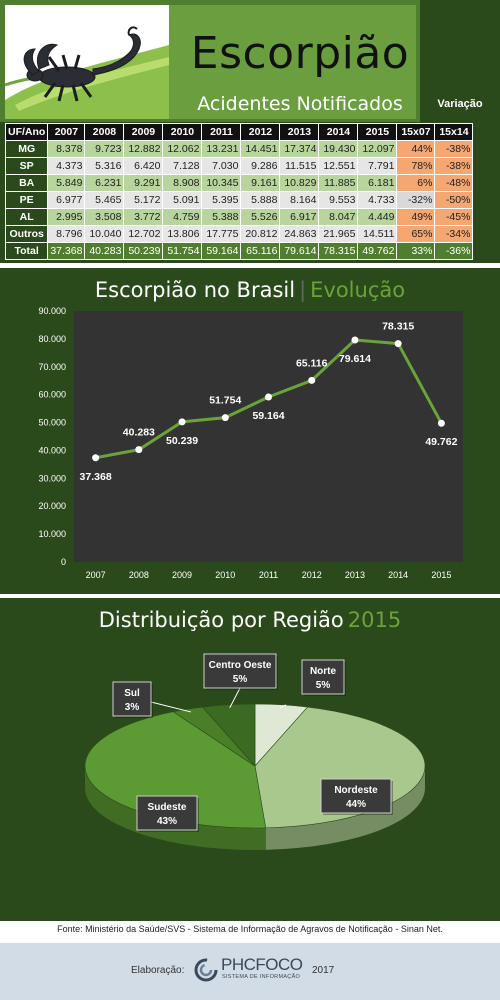 Image resolution: width=500 pixels, height=1000 pixels. Describe the element at coordinates (104, 132) in the screenshot. I see `column-header: 2008` at that location.